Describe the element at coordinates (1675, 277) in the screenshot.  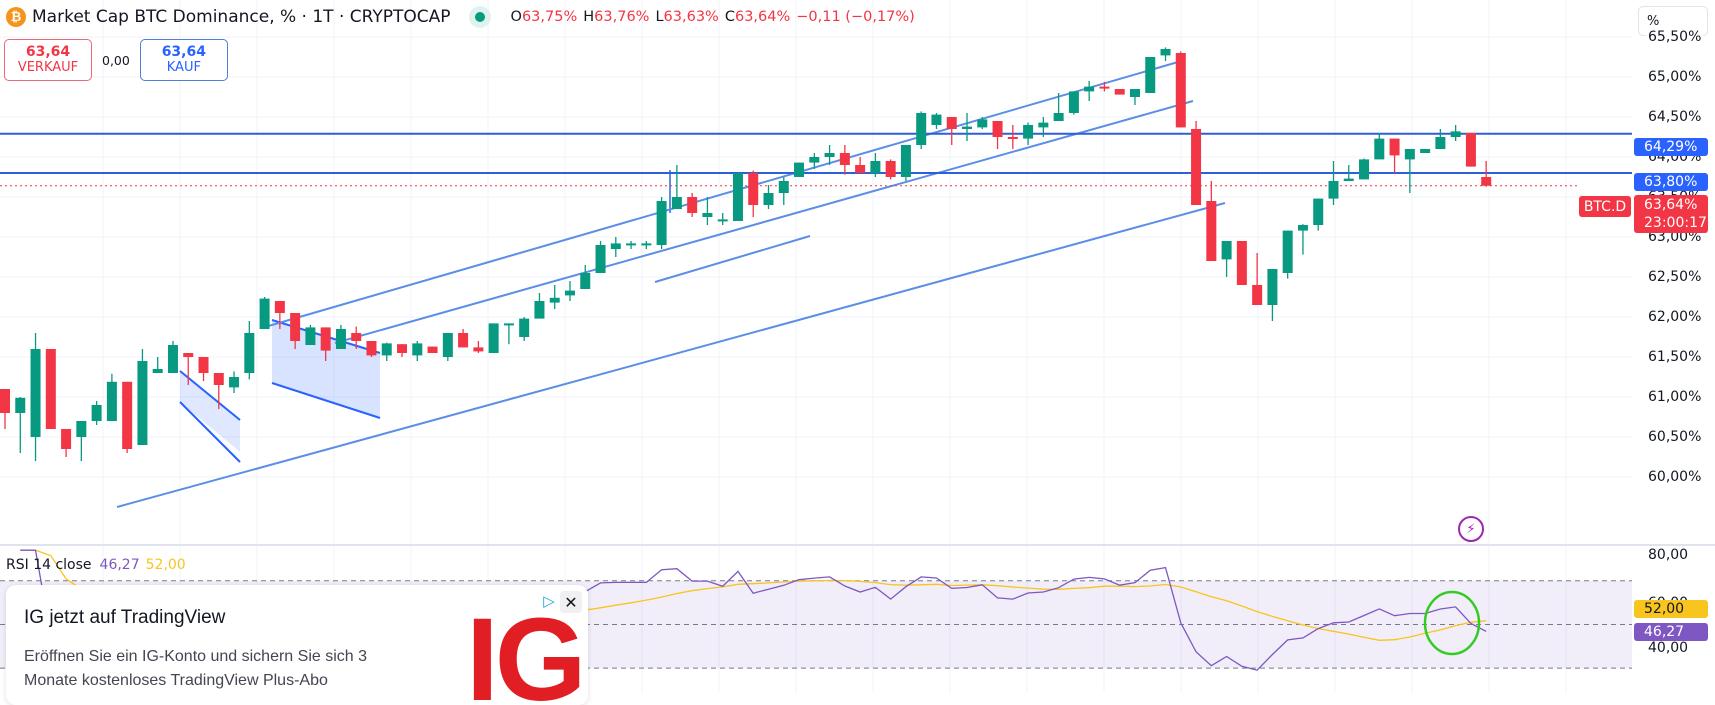
I see `price-axis-label: 62,50%` at that location.